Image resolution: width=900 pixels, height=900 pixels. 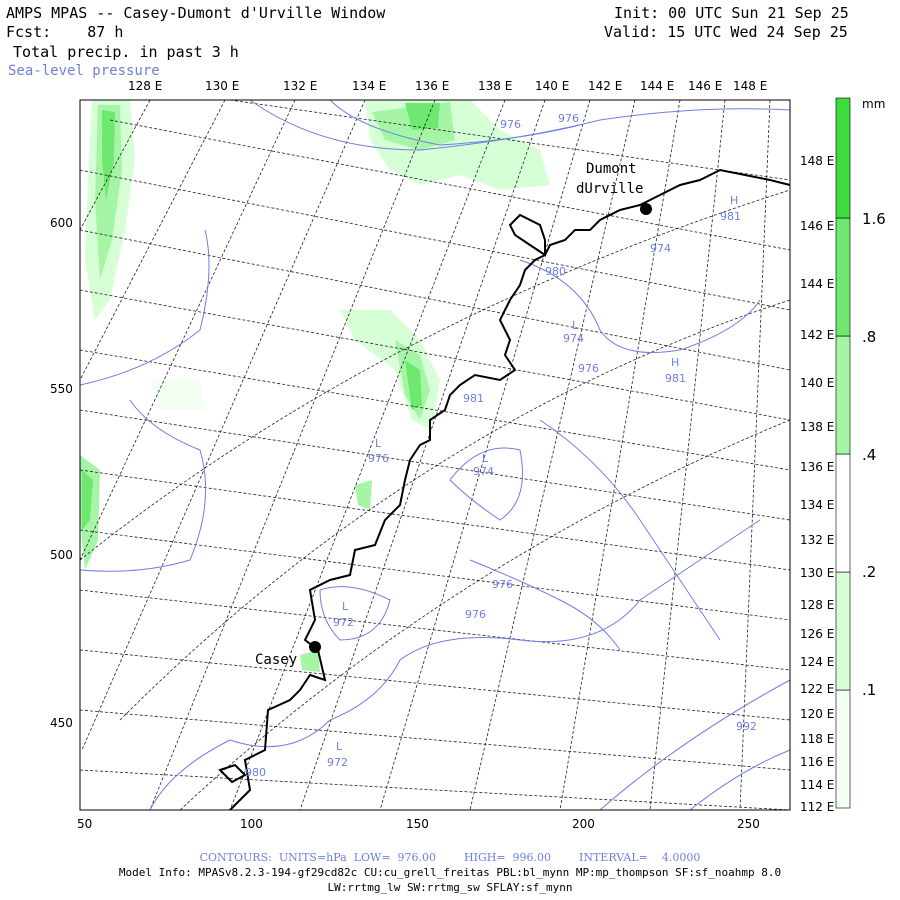 I want to click on colorbar: mm .1 .2 .4 .8 1.6, so click(x=860, y=453).